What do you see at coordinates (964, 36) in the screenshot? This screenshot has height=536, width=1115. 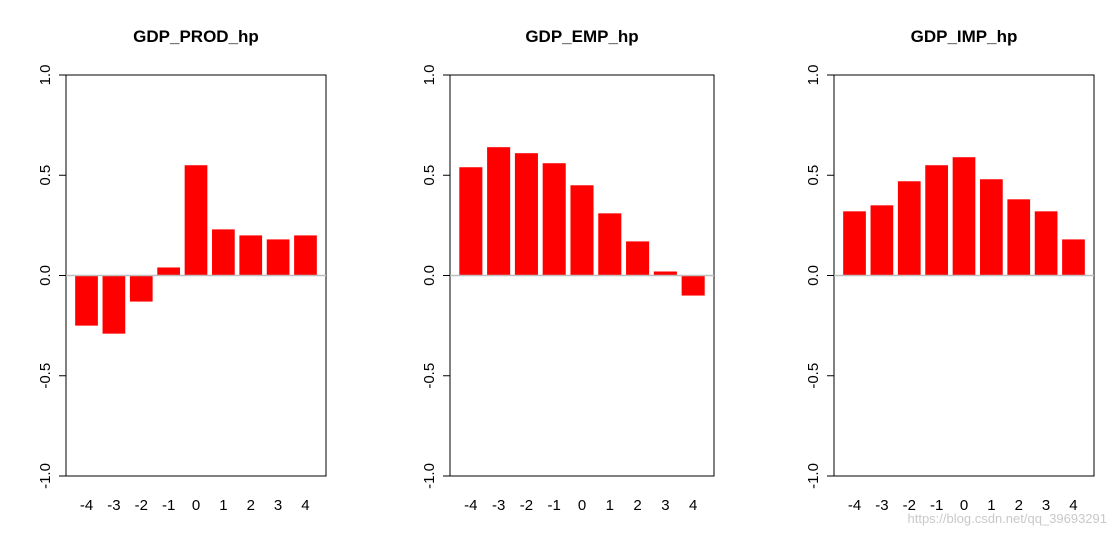 I see `chart-title: GDP_IMP_hp` at bounding box center [964, 36].